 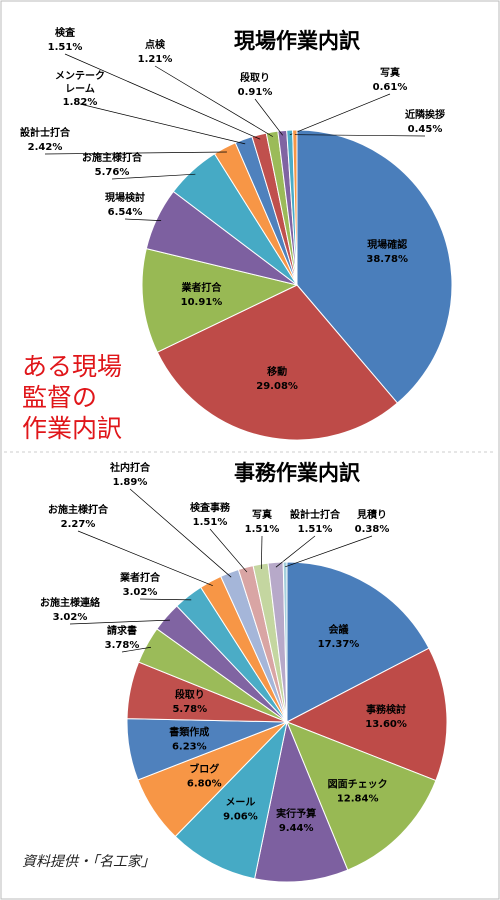 I want to click on value-label: 9.44%, so click(x=296, y=828).